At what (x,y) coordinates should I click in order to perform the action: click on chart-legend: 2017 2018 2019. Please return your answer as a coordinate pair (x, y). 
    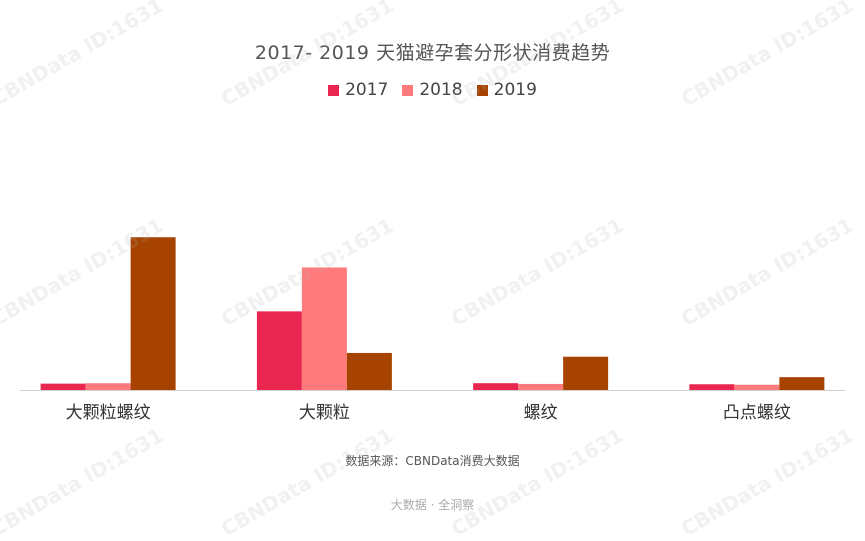
    Looking at the image, I should click on (432, 90).